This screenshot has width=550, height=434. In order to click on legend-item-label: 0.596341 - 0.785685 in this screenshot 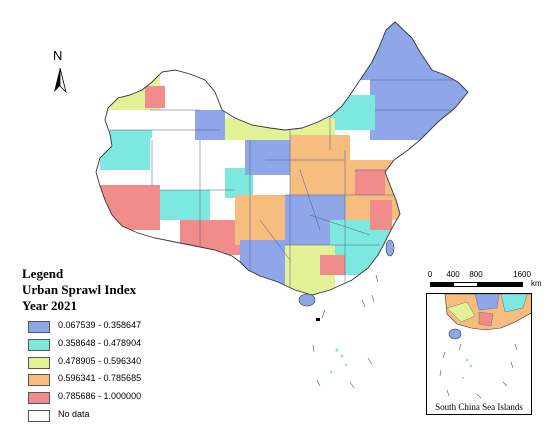, I will do `click(100, 378)`.